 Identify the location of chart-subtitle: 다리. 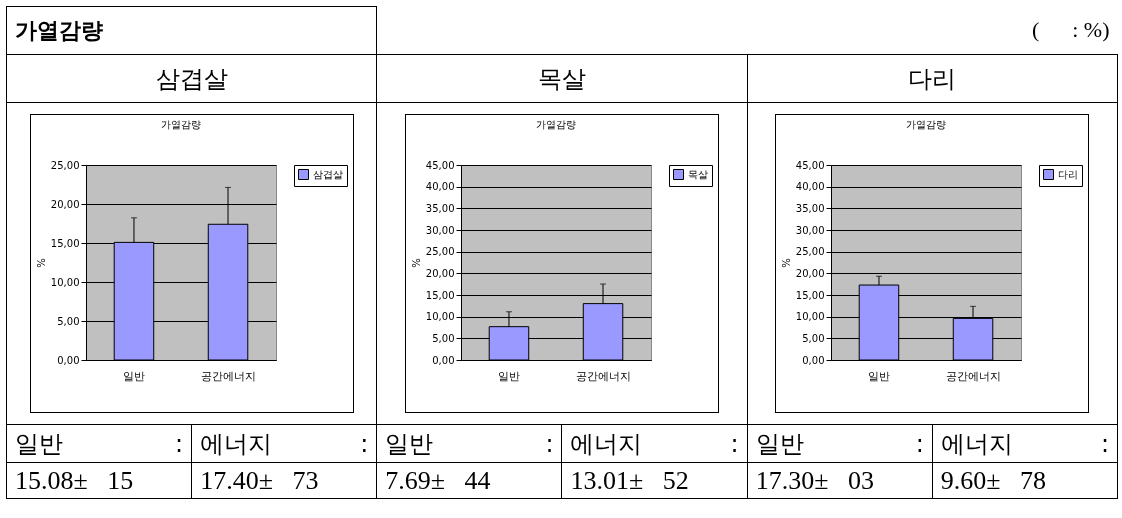
(932, 78).